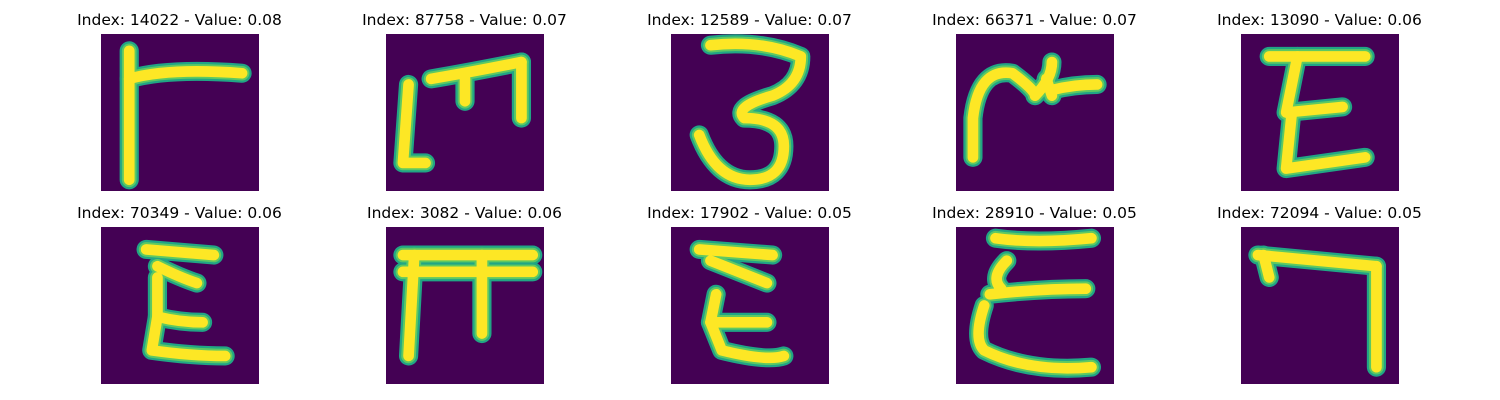 Image resolution: width=1500 pixels, height=400 pixels. I want to click on panel-title: Index: 3082 - Value: 0.06, so click(464, 213).